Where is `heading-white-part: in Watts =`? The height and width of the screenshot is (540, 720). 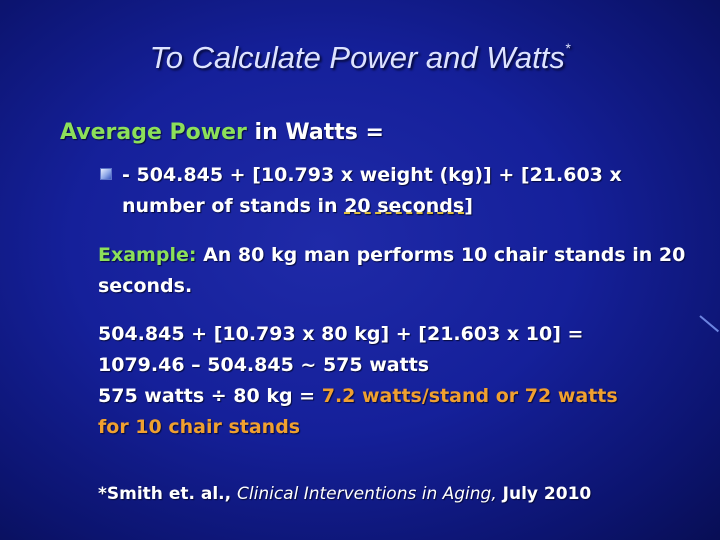 heading-white-part: in Watts = is located at coordinates (315, 132).